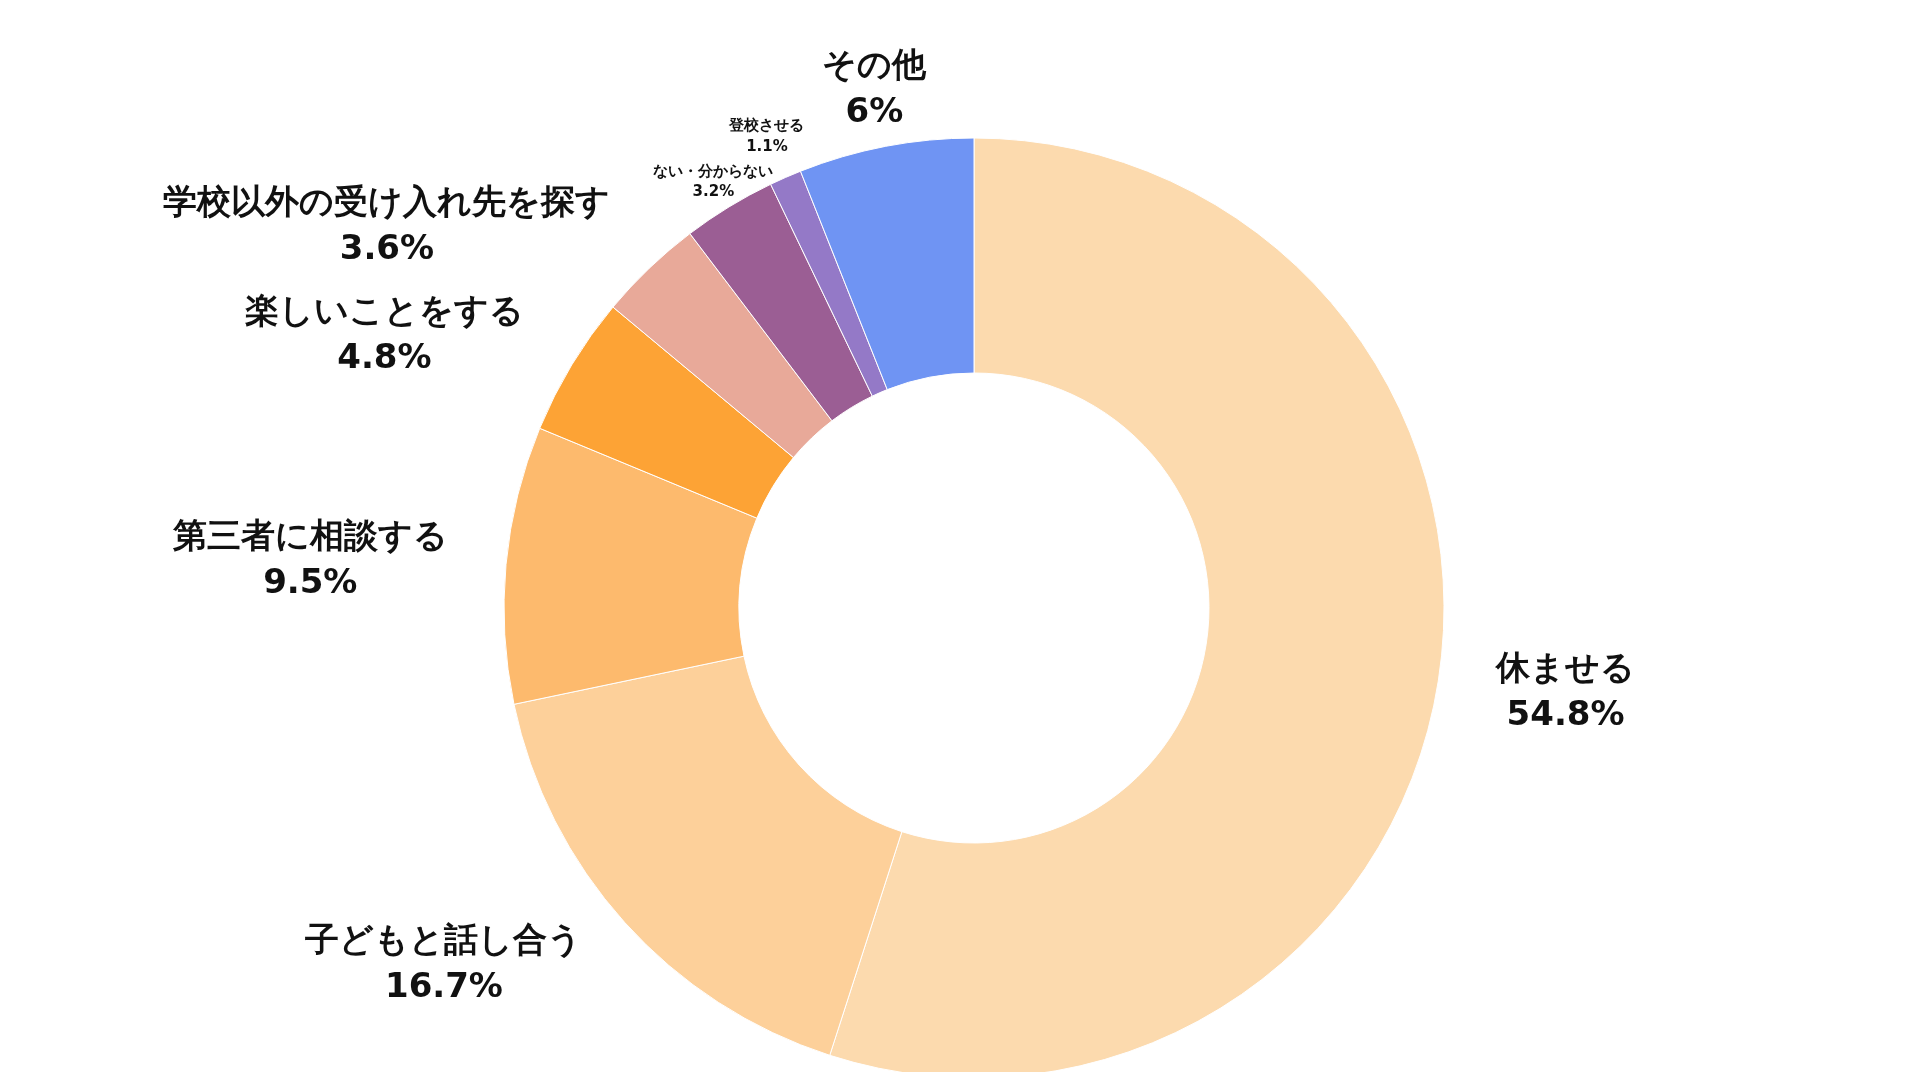  Describe the element at coordinates (874, 109) in the screenshot. I see `data-label: 6%` at that location.